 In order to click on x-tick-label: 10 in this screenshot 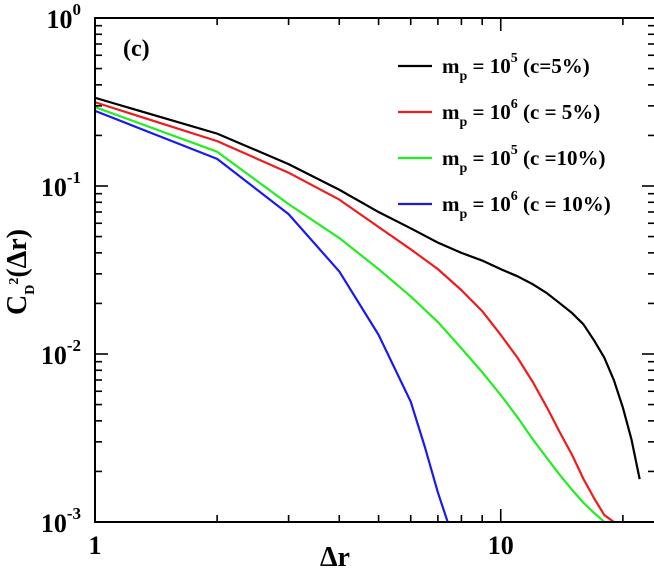, I will do `click(501, 545)`.